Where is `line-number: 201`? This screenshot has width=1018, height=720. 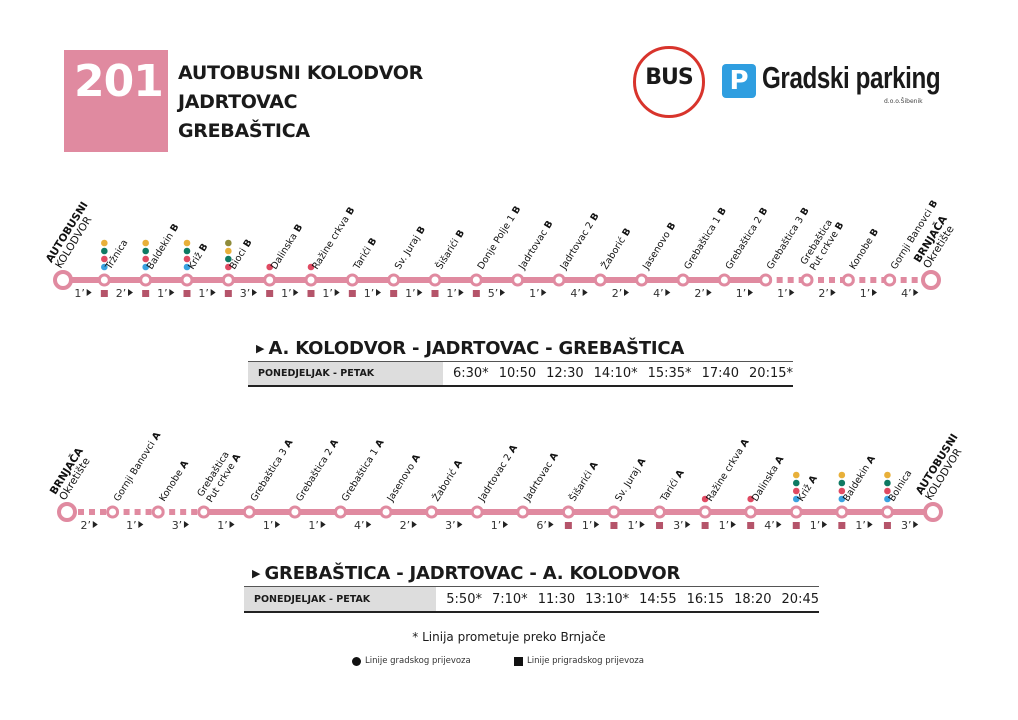
line-number: 201 is located at coordinates (119, 81).